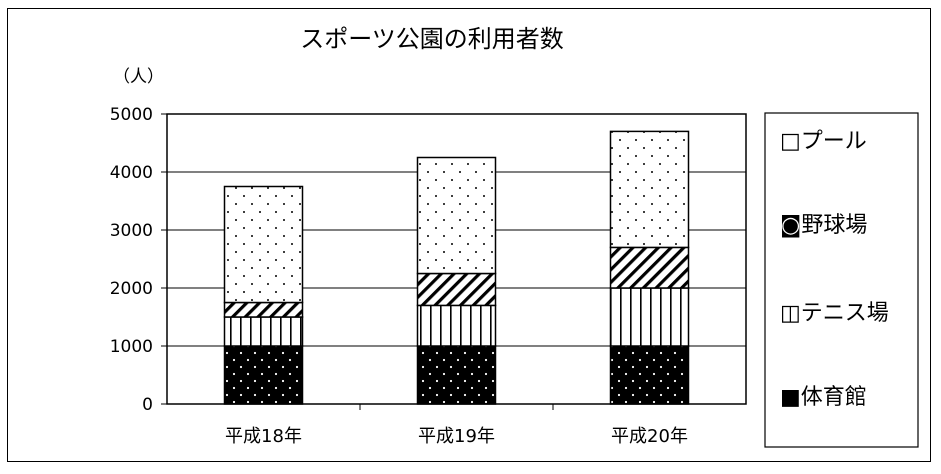  Describe the element at coordinates (138, 260) in the screenshot. I see `y-axis-ticks: 0 1000 2000 3000 4000 5000` at that location.